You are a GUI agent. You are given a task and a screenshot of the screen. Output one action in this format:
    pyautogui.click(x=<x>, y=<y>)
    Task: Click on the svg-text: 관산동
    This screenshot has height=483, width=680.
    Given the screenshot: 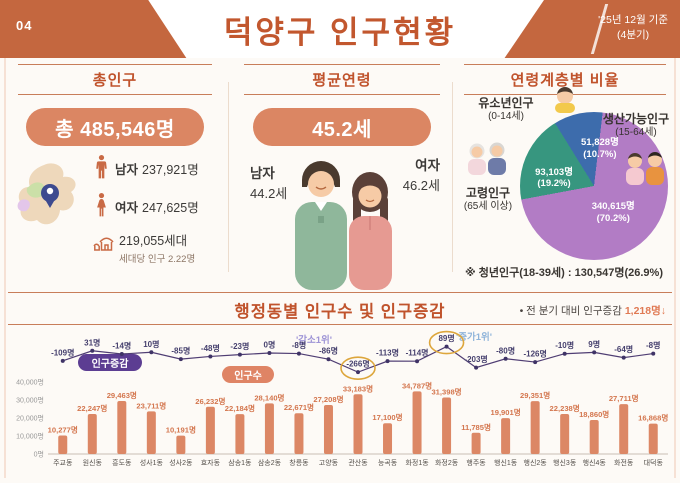 What is the action you would take?
    pyautogui.click(x=358, y=462)
    